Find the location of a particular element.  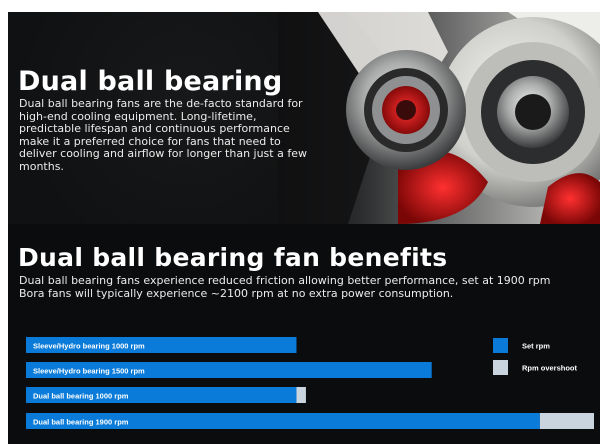

bar-category-label: Sleeve/Hydro bearing 1000 rpm is located at coordinates (89, 346).